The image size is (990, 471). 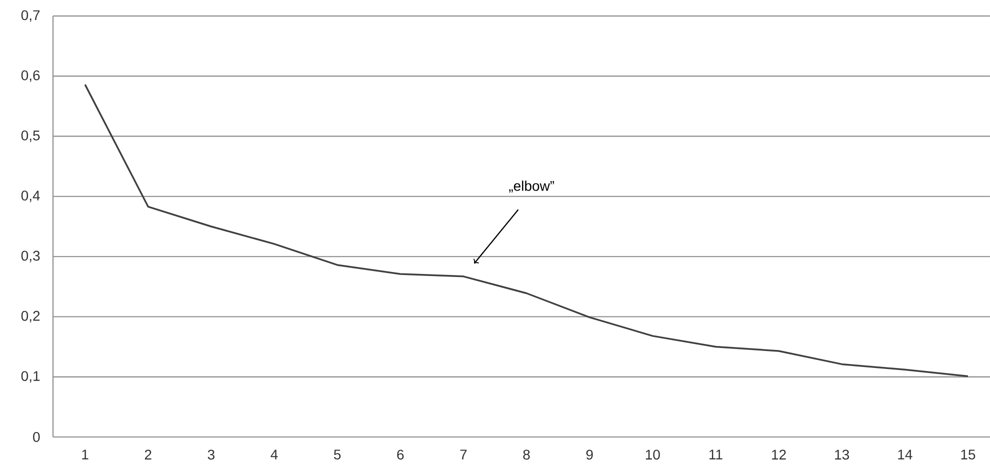 I want to click on x-tick-label: 10, so click(x=653, y=455).